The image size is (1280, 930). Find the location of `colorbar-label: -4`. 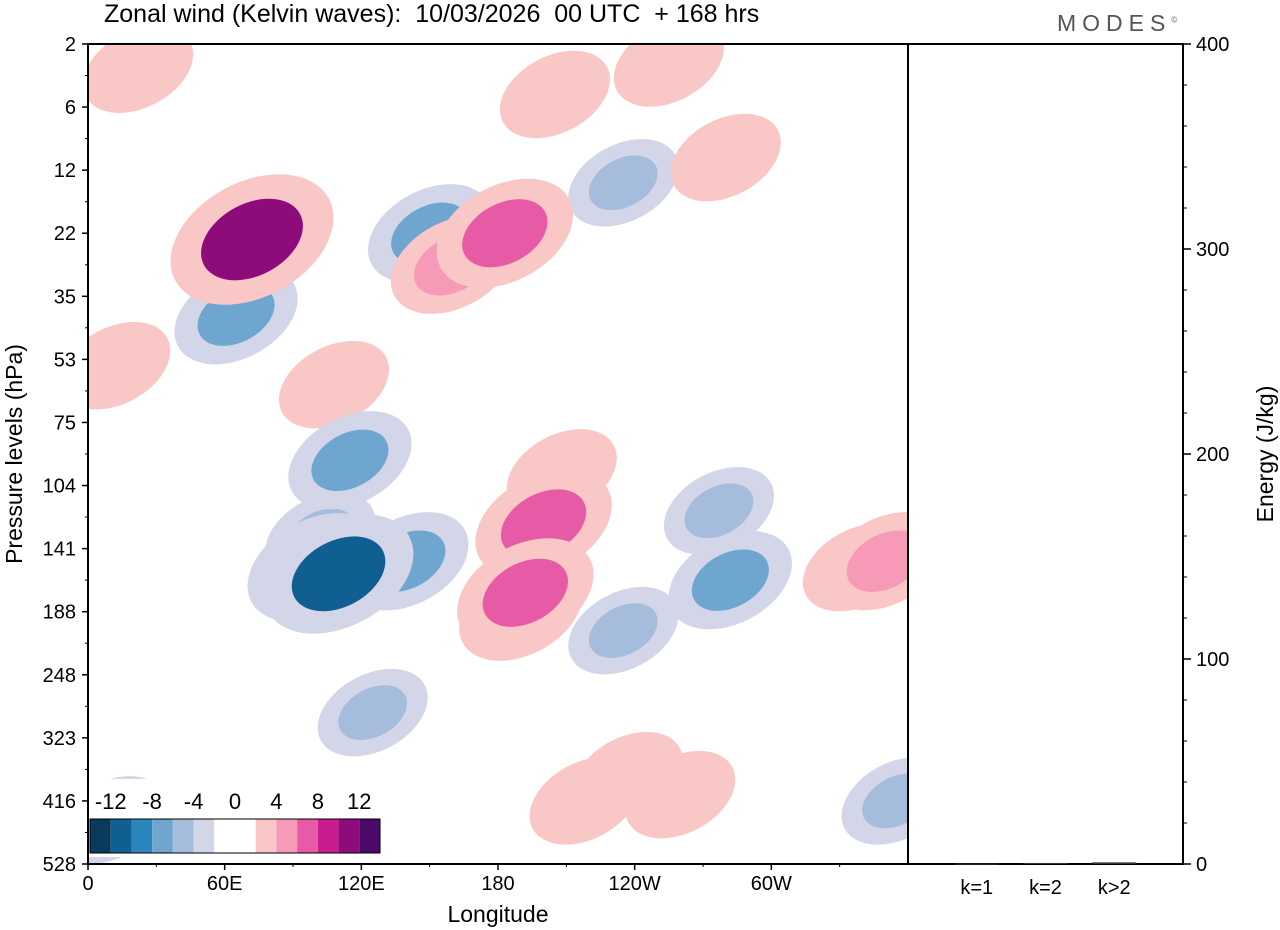

colorbar-label: -4 is located at coordinates (194, 801).